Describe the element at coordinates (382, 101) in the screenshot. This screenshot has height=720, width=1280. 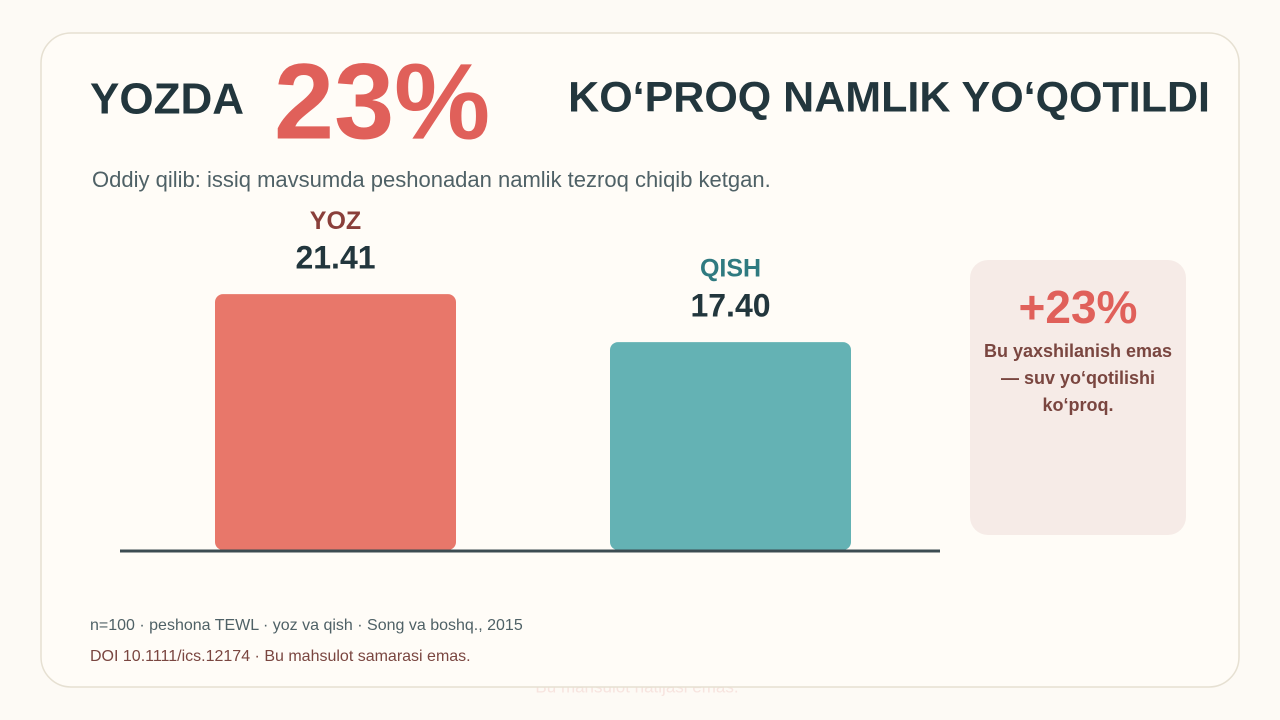
I see `title-highlight: 23%` at that location.